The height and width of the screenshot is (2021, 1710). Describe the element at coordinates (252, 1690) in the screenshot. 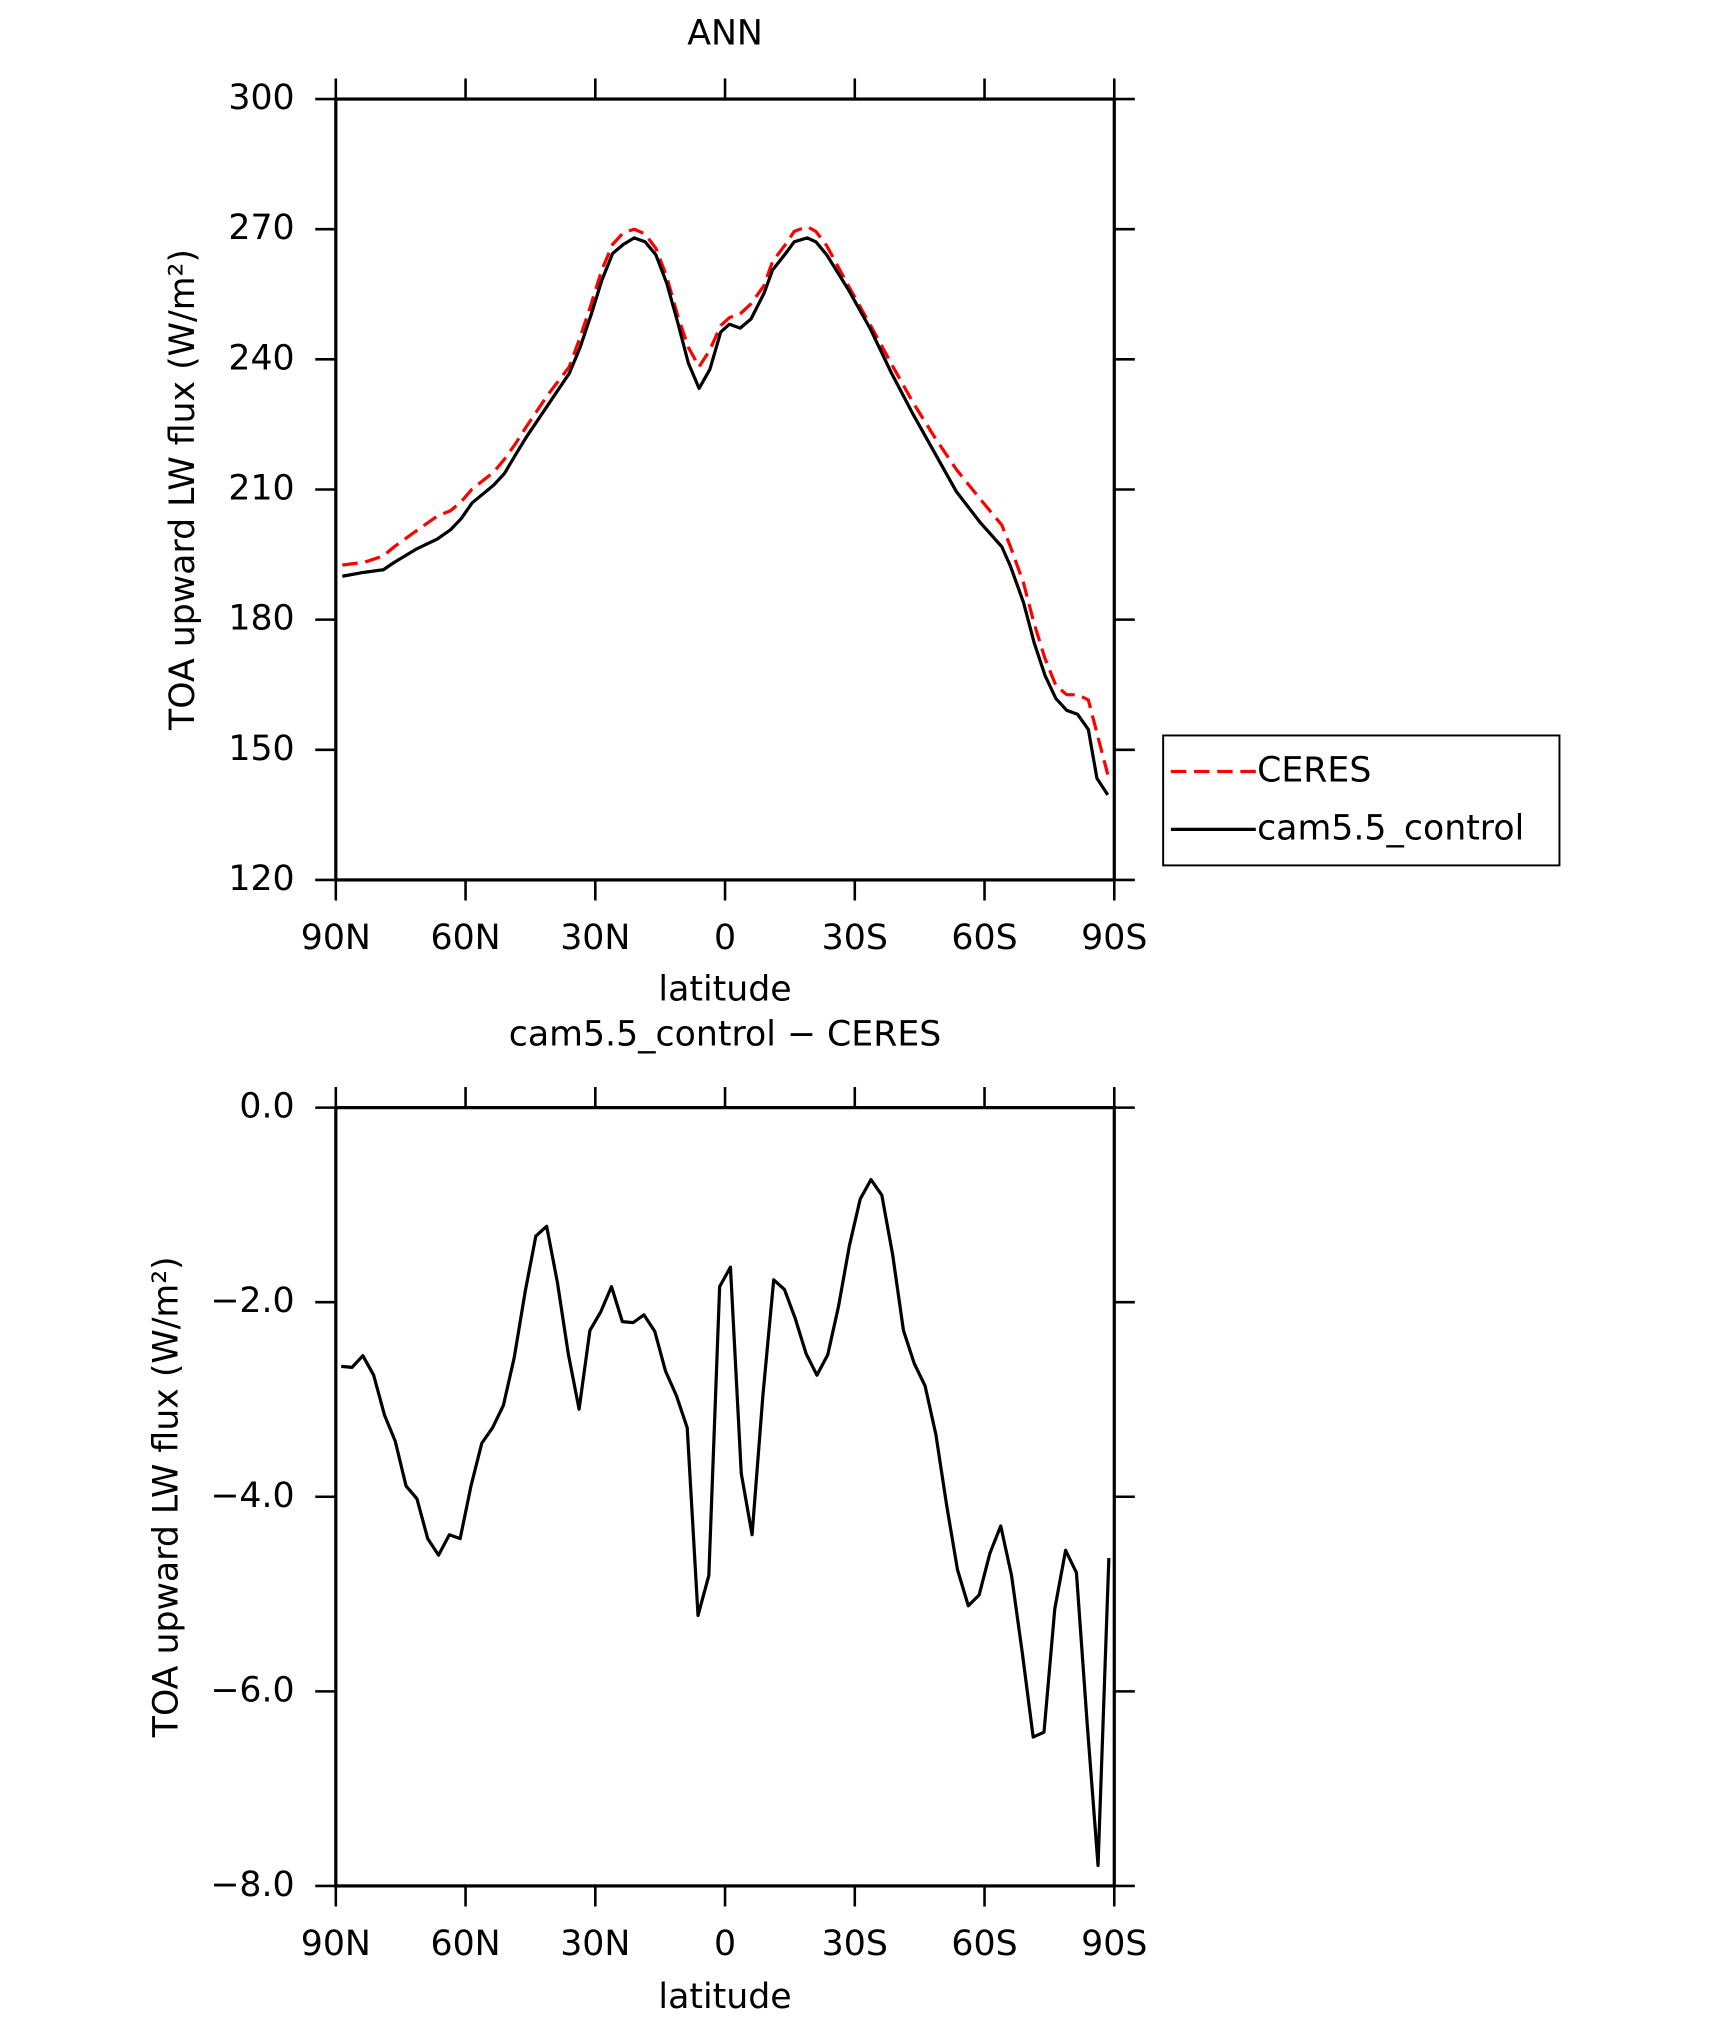

I see `y-tick-label: −6.0` at that location.